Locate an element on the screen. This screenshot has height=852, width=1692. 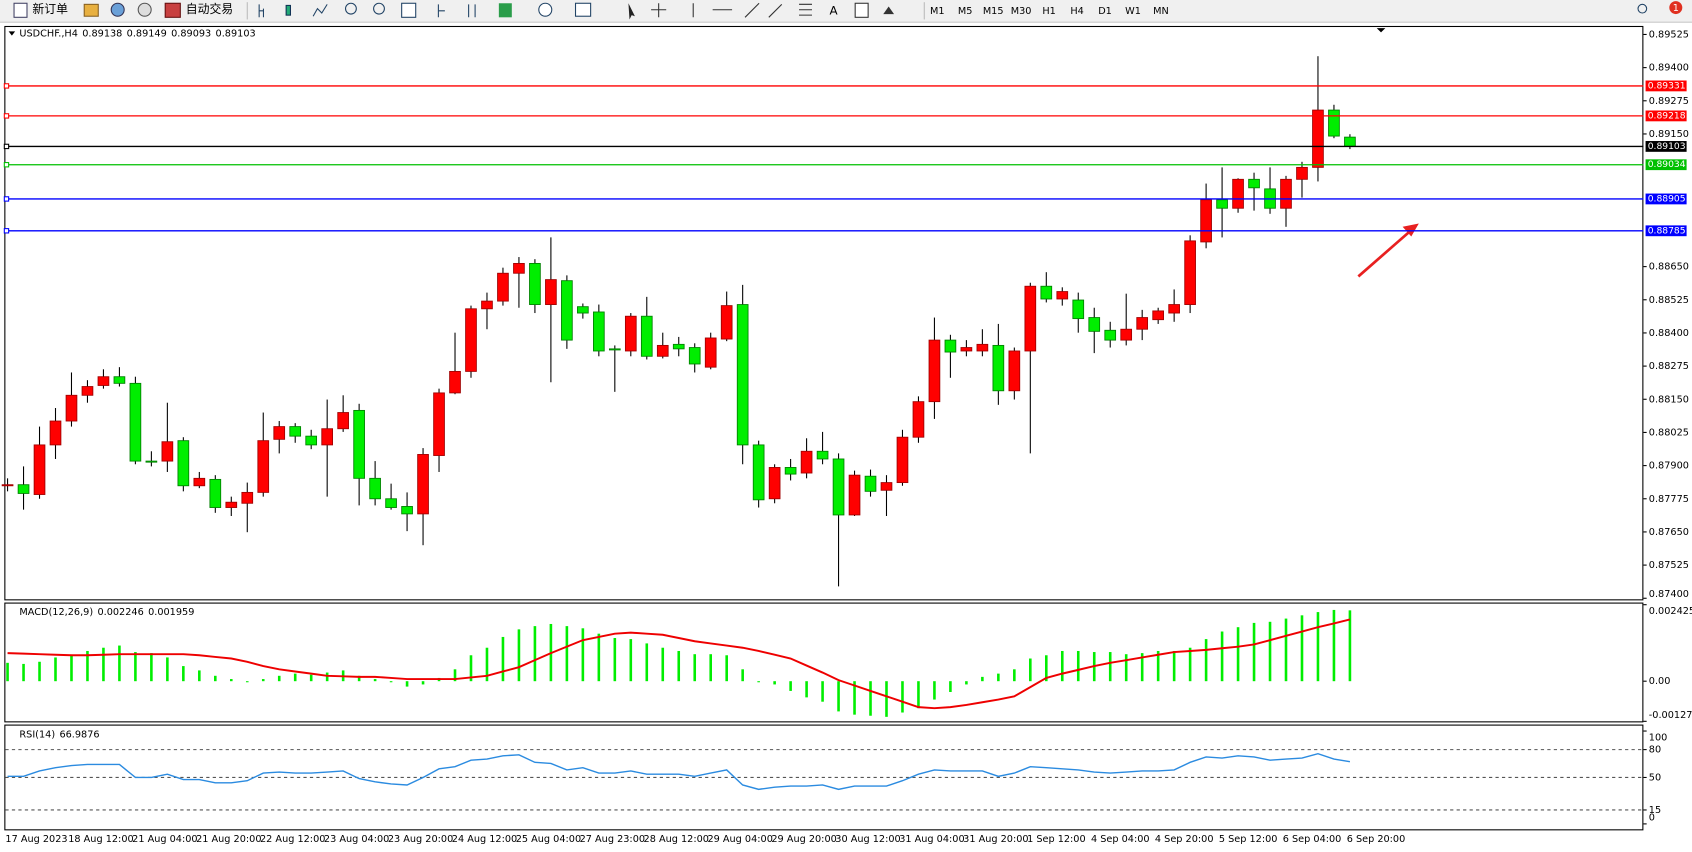
icon-templates is located at coordinates (583, 9).